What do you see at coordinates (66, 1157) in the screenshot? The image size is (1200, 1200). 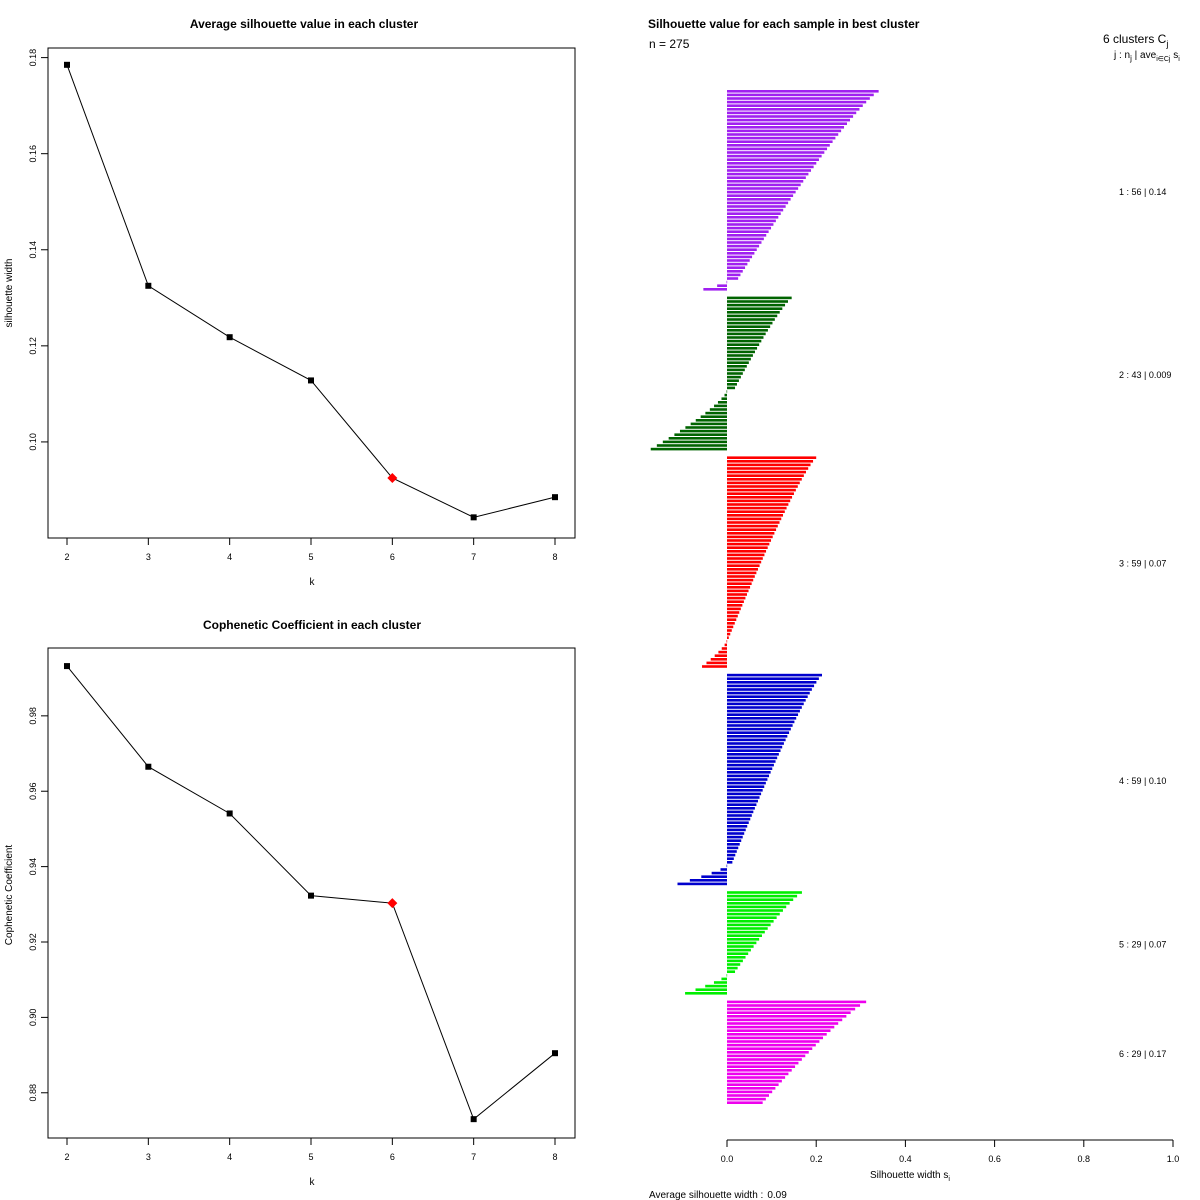 I see `chart2-x-tick-label: 2` at bounding box center [66, 1157].